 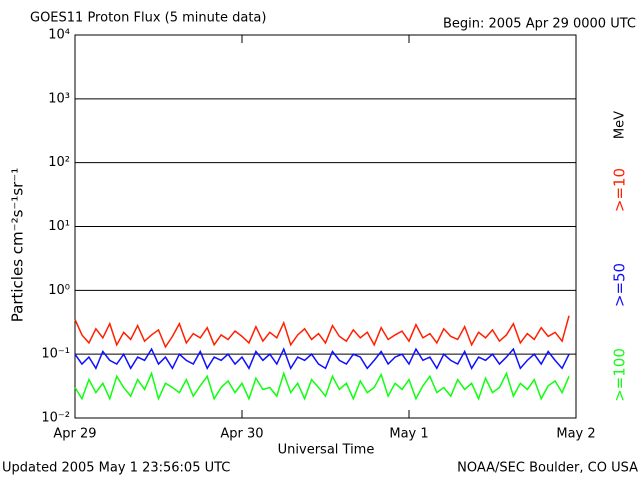 What do you see at coordinates (74, 434) in the screenshot?
I see `x-tick-label: Apr 29` at bounding box center [74, 434].